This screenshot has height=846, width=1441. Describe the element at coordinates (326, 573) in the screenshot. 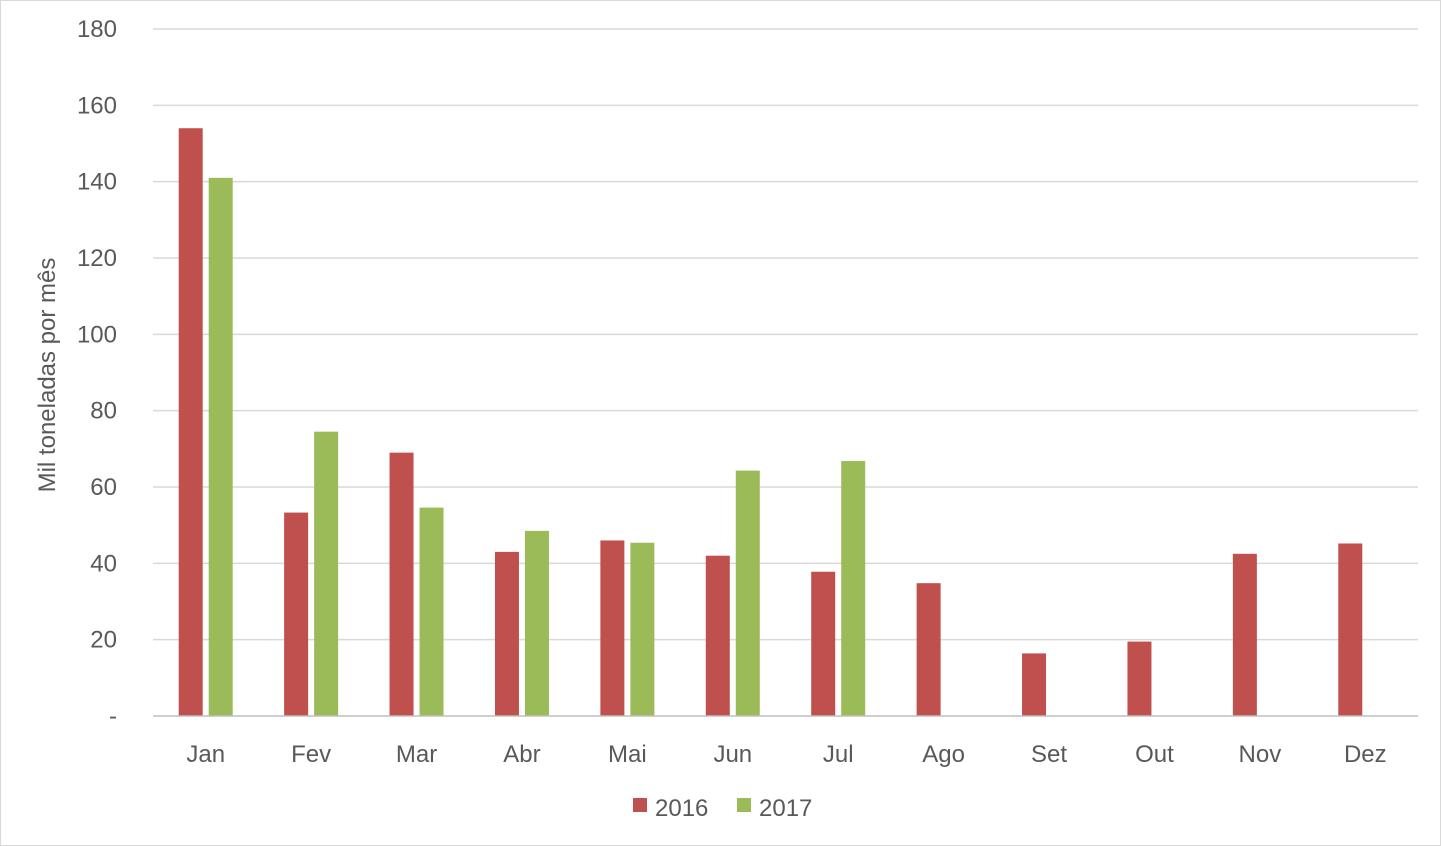

I see `bar-2017-Fev` at that location.